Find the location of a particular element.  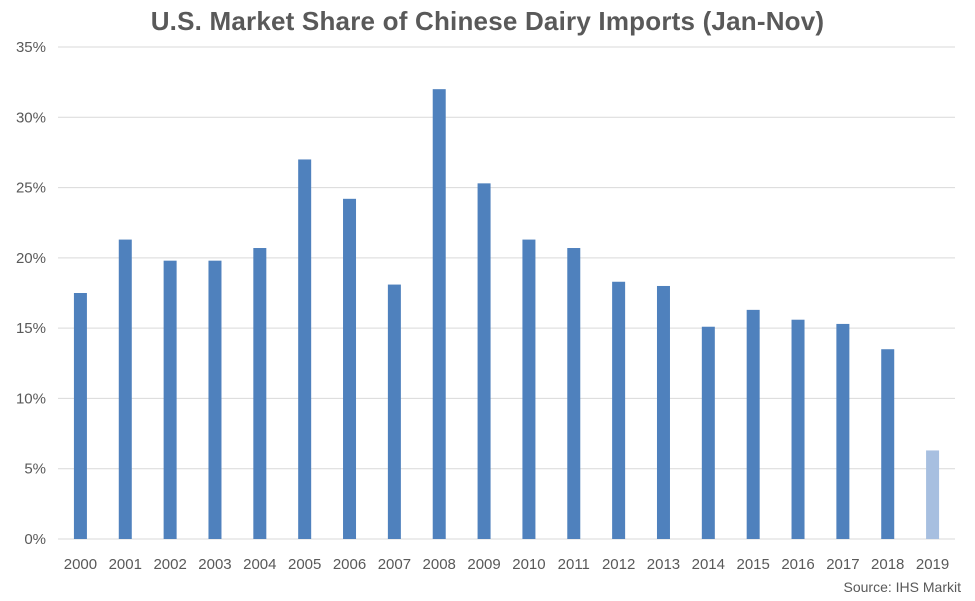

x-tick-label: 2012 is located at coordinates (618, 564).